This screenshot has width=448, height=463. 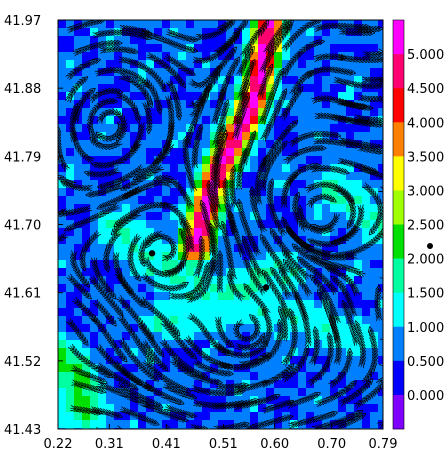 I want to click on y-tick-label: 41.79, so click(x=22, y=157).